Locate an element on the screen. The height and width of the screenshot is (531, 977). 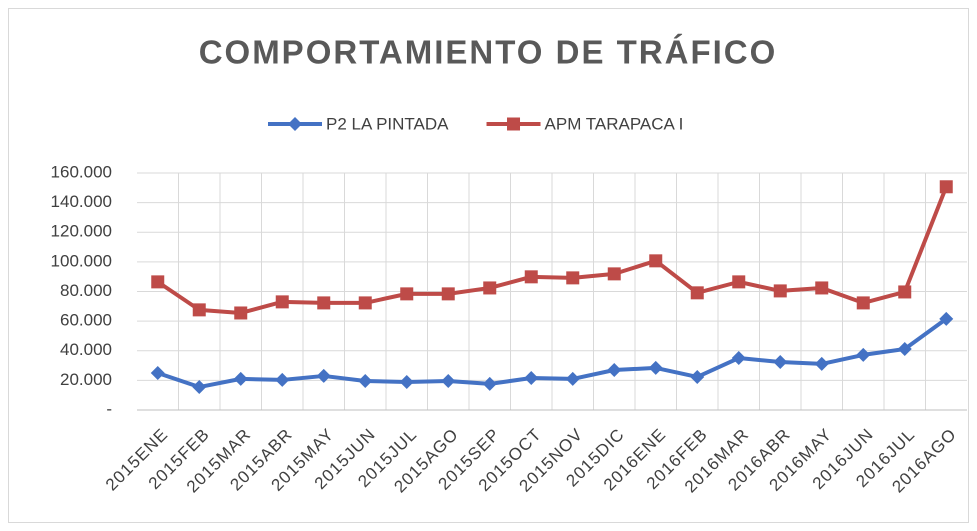
chart-title: COMPORTAMIENTO DE TRÁFICO is located at coordinates (488, 52).